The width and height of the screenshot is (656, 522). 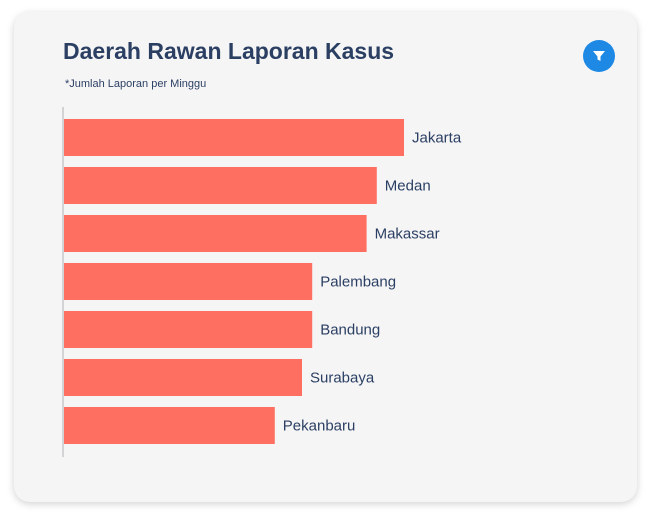 I want to click on bar-surabaya, so click(x=183, y=377).